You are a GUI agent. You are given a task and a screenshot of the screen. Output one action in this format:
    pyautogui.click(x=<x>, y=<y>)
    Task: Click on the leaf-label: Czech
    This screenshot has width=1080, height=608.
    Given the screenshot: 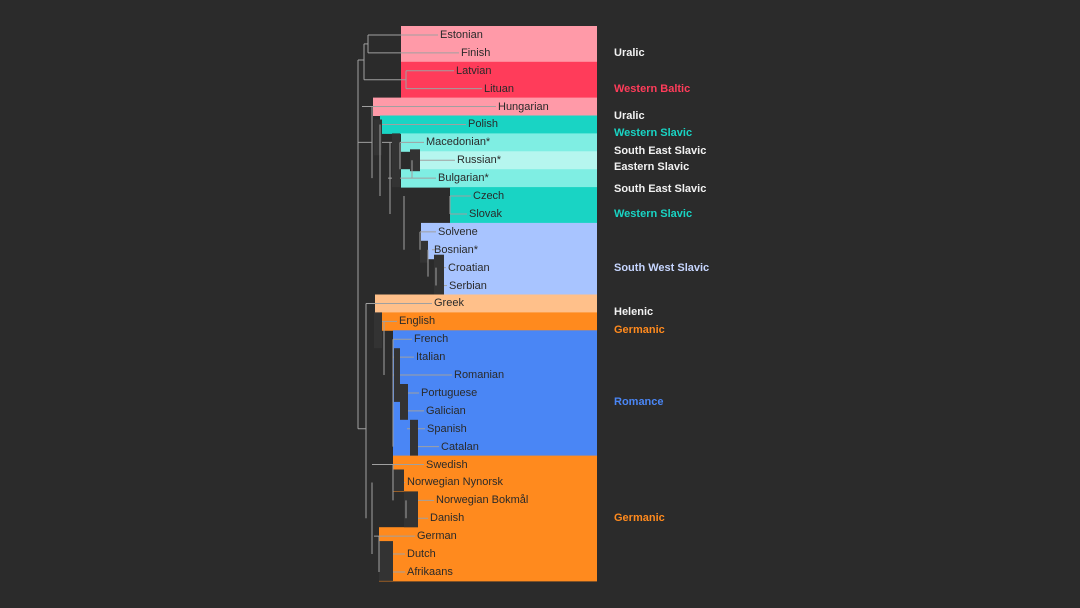 What is the action you would take?
    pyautogui.click(x=489, y=196)
    